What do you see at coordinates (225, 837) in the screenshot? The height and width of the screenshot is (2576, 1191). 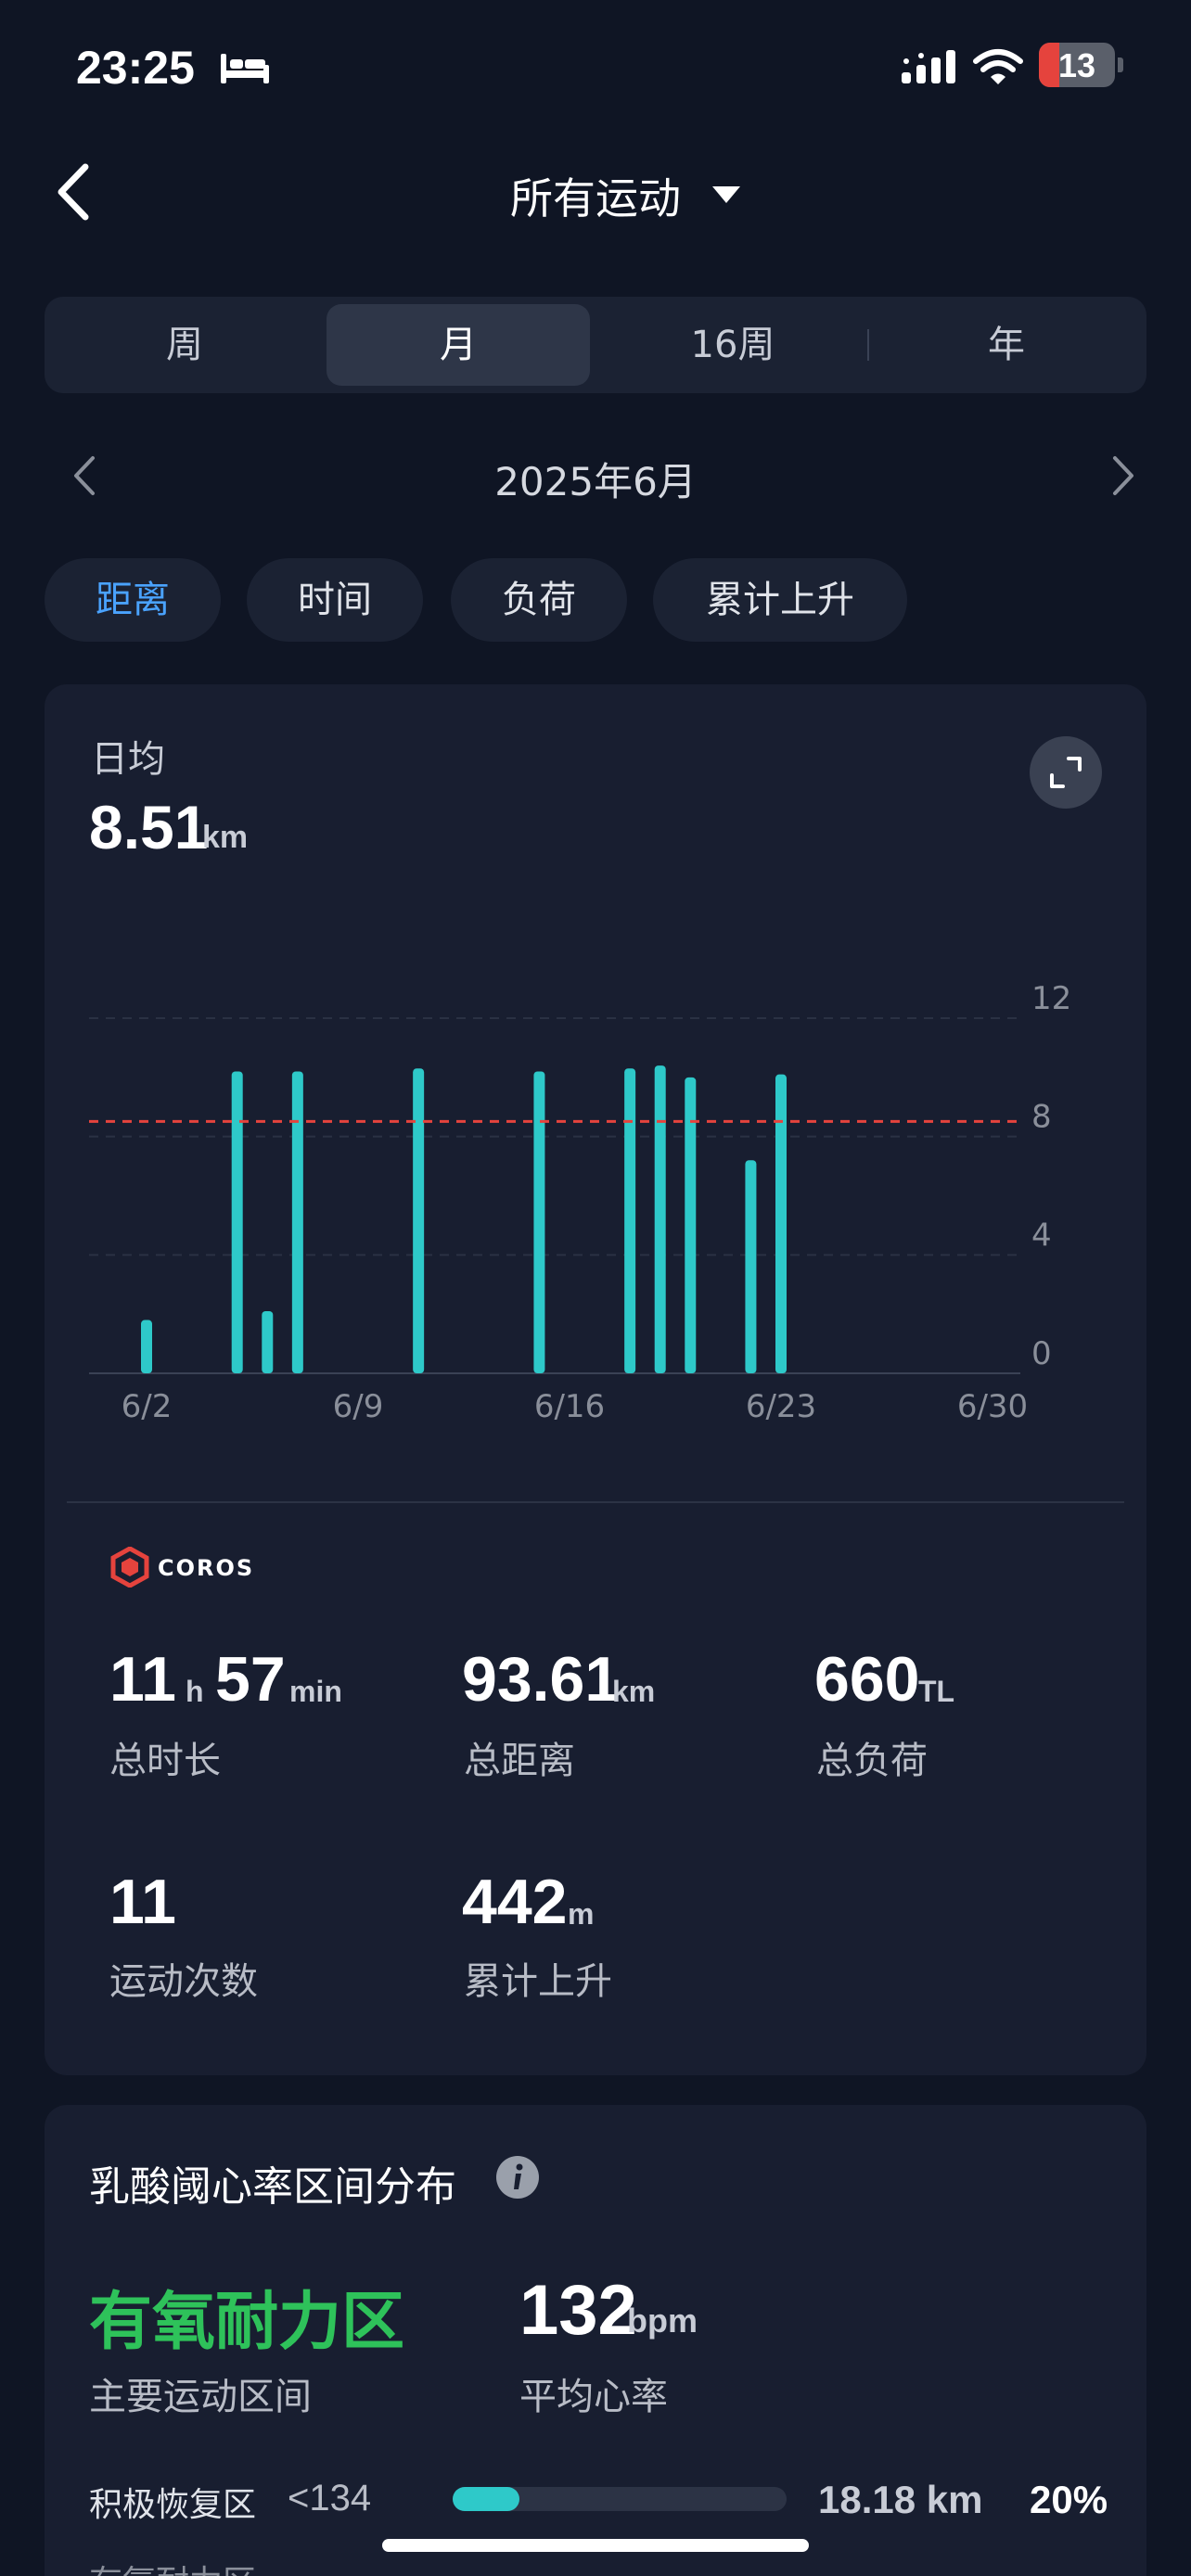 I see `daily-average-unit: km` at bounding box center [225, 837].